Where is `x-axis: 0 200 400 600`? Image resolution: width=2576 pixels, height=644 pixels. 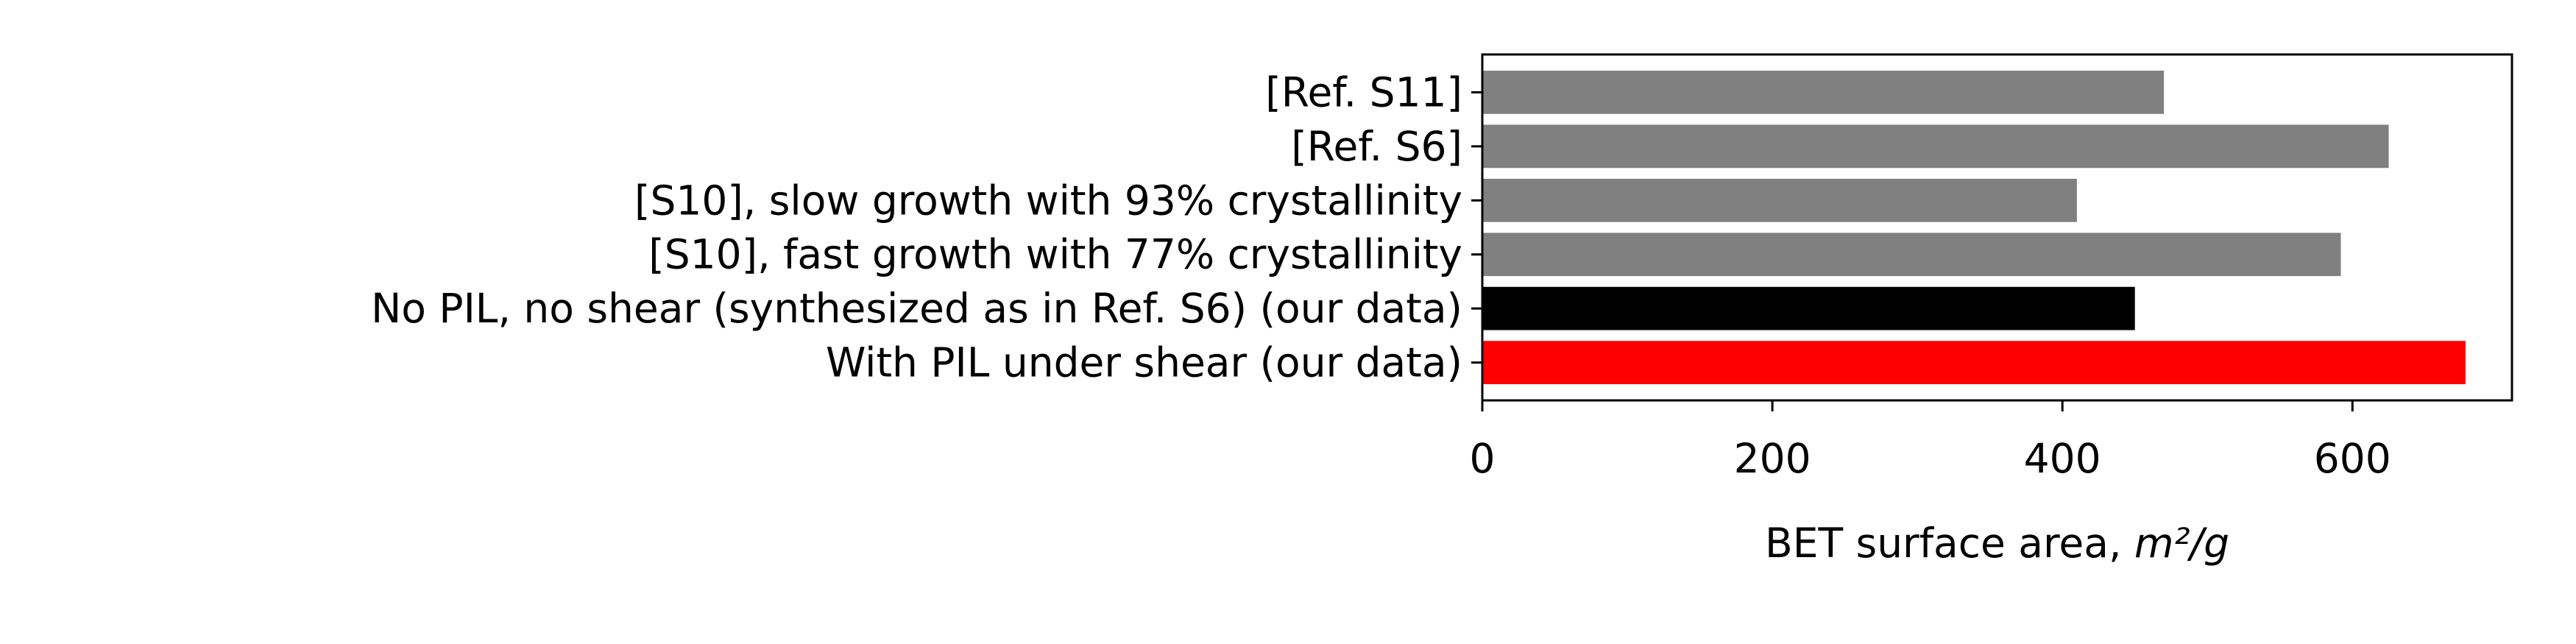
x-axis: 0 200 400 600 is located at coordinates (1930, 441).